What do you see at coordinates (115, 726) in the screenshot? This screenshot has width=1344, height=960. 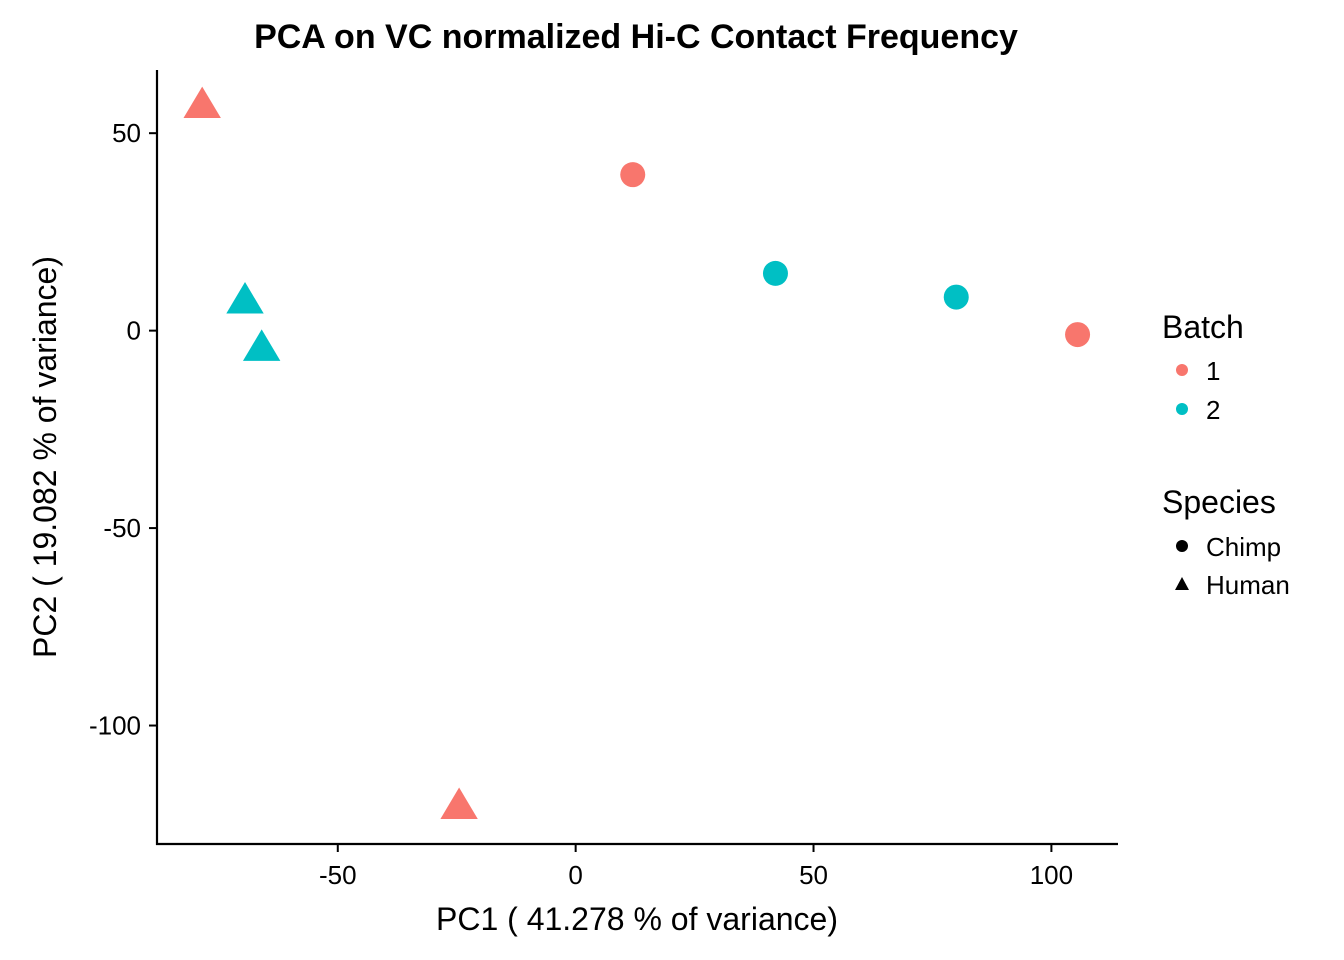 I see `y-tick-label: -100` at bounding box center [115, 726].